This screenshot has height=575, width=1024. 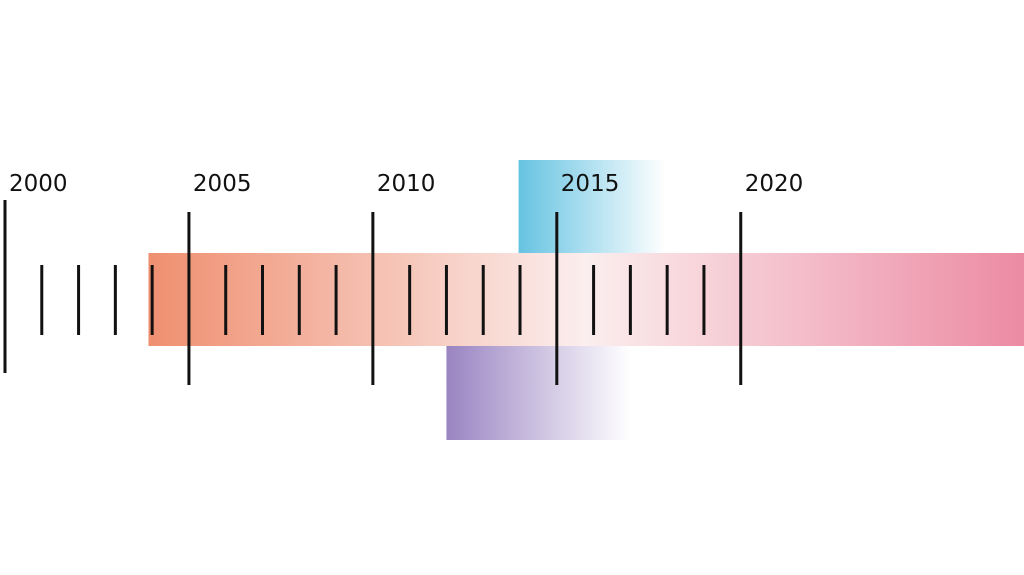 What do you see at coordinates (38, 184) in the screenshot?
I see `x-tick-label: 2000` at bounding box center [38, 184].